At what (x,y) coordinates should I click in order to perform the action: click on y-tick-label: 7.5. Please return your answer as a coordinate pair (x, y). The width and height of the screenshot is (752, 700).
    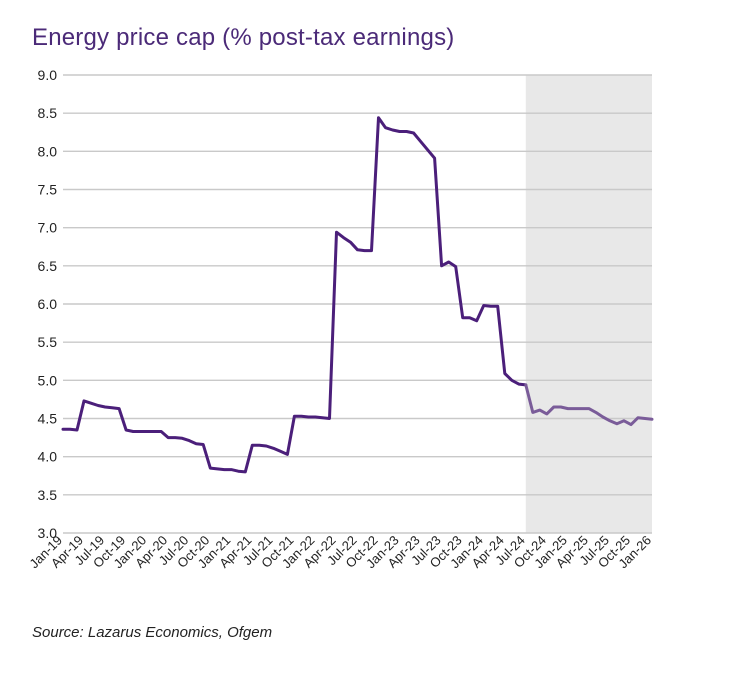
    Looking at the image, I should click on (48, 190).